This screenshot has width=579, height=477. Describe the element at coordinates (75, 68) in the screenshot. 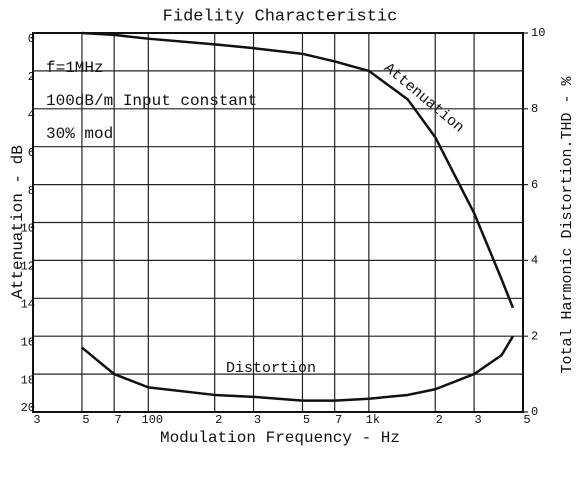

I see `annotation: f=1MHz` at that location.